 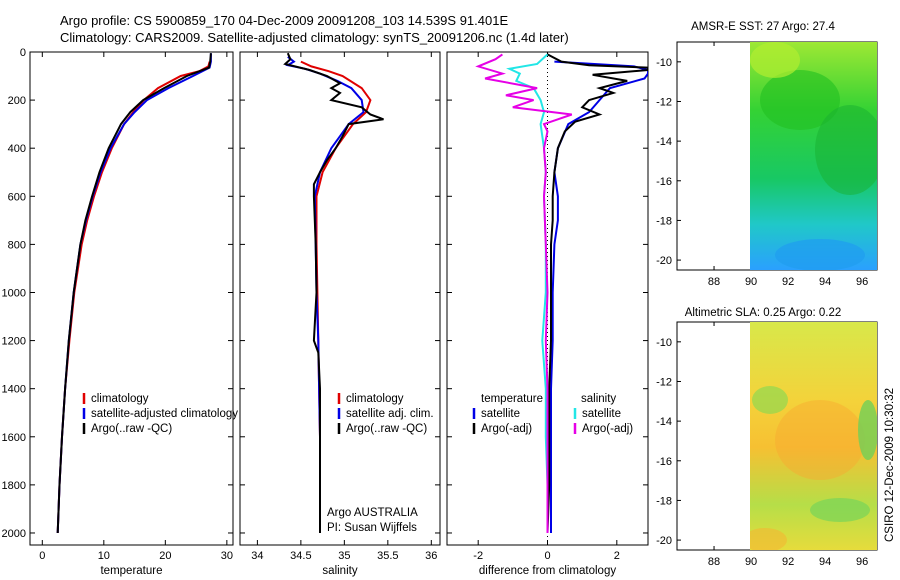 I want to click on temperature-xlabel: temperature, so click(x=131, y=571).